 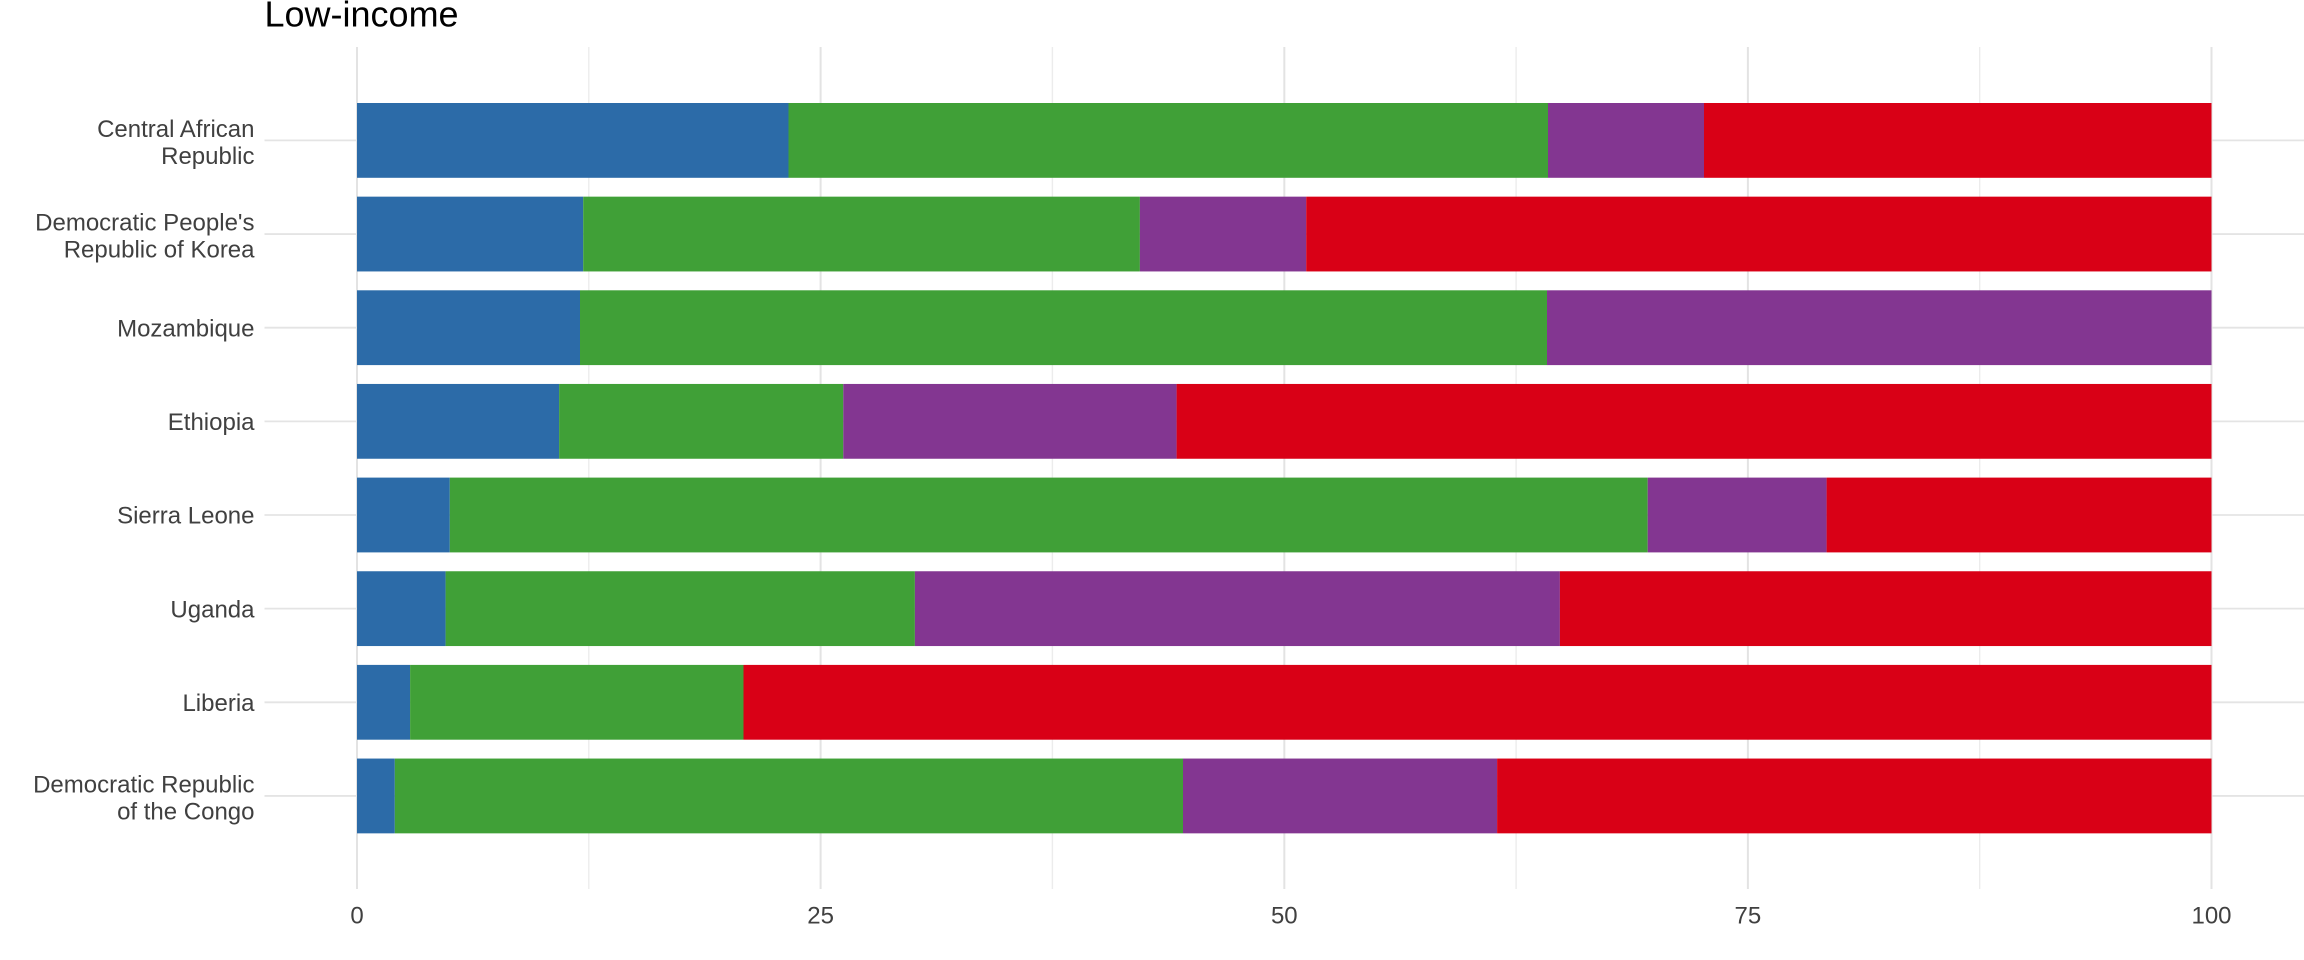 I want to click on svg-text: Democratic People's, so click(x=144, y=222).